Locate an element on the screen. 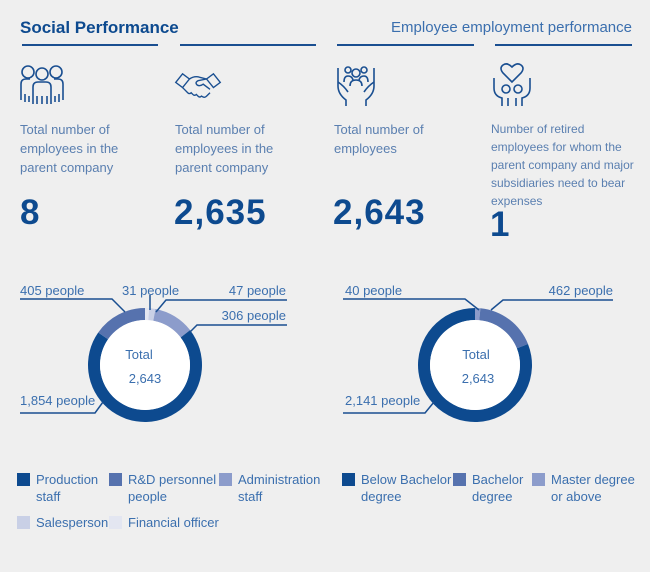 This screenshot has width=650, height=572. donut-slice-administration-staff is located at coordinates (172, 323).